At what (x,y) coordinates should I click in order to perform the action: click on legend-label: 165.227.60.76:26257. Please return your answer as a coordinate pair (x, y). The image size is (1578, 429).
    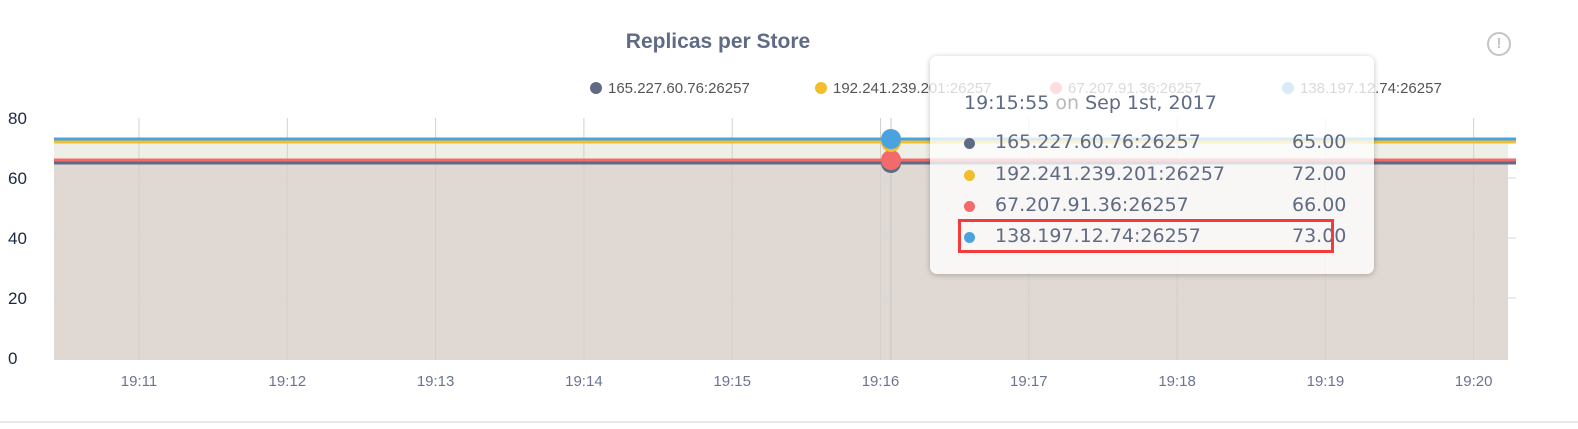
    Looking at the image, I should click on (679, 88).